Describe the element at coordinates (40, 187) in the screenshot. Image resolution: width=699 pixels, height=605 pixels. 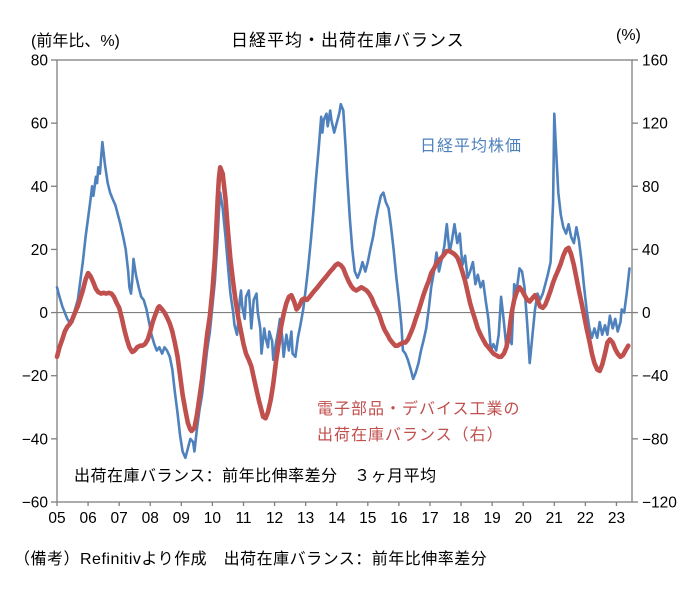
I see `left-axis-tick-label: 40` at that location.